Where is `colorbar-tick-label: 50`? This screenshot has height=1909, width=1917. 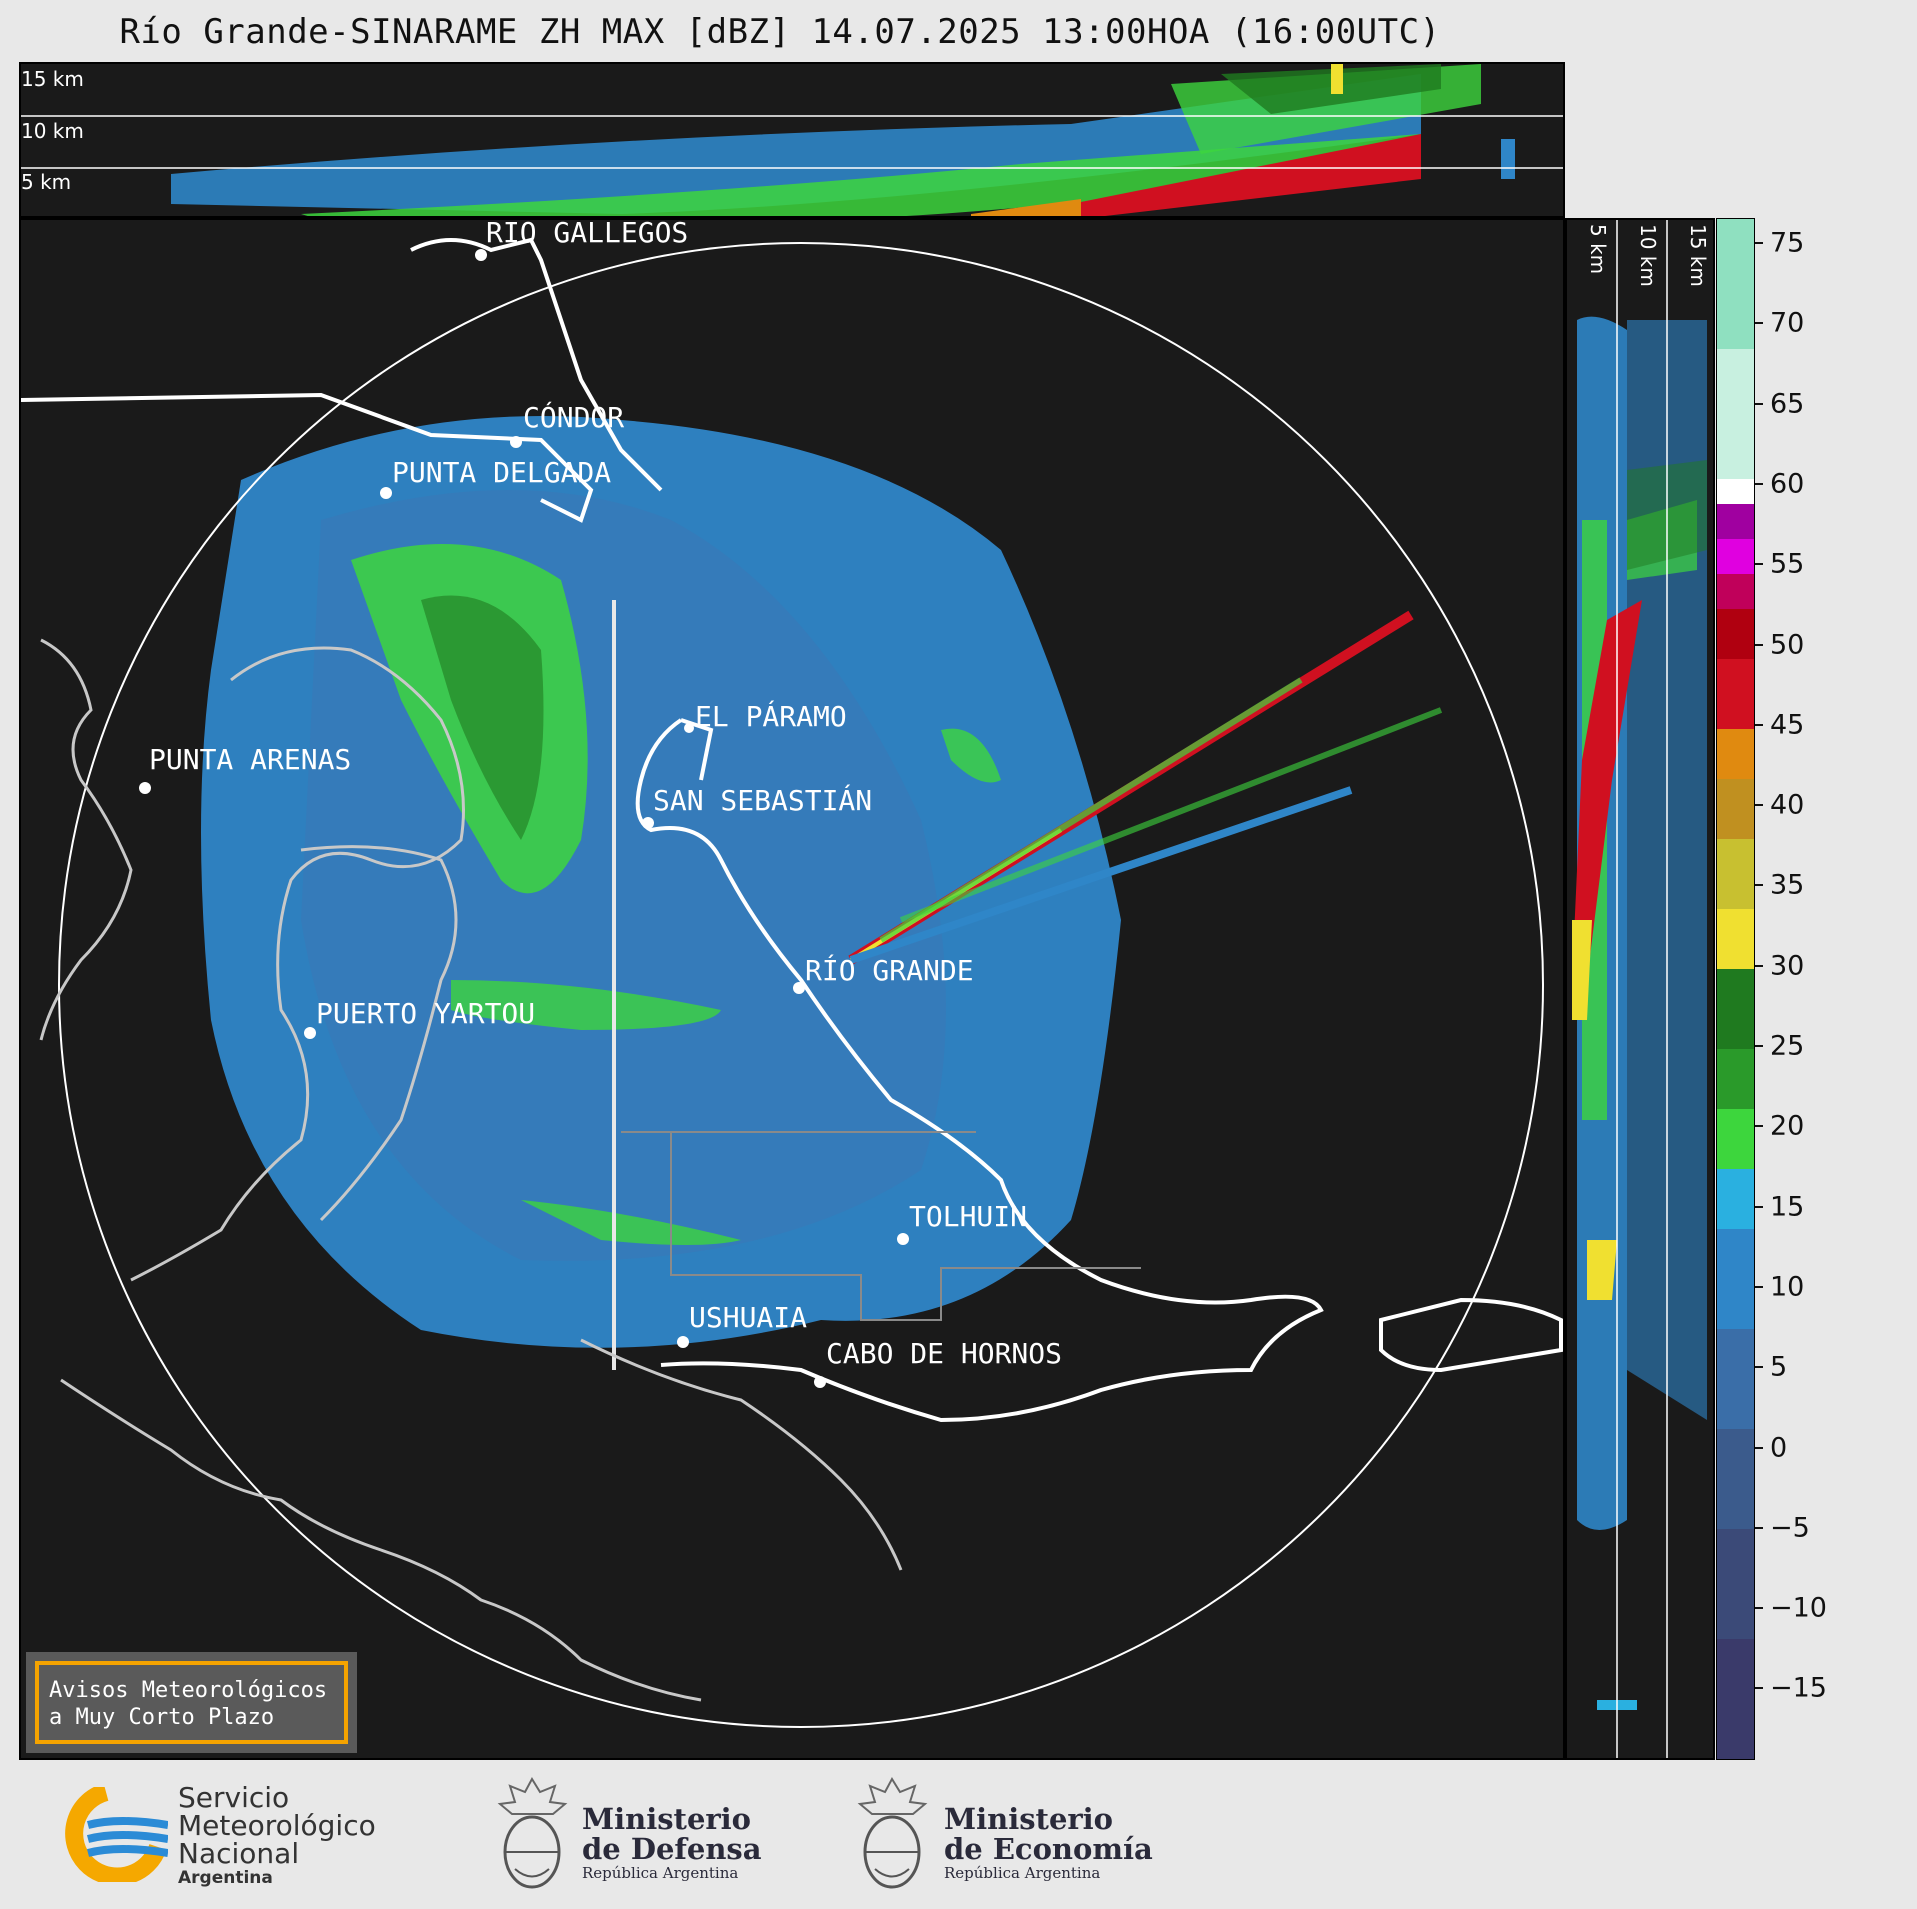
colorbar-tick-label: 50 is located at coordinates (1787, 644).